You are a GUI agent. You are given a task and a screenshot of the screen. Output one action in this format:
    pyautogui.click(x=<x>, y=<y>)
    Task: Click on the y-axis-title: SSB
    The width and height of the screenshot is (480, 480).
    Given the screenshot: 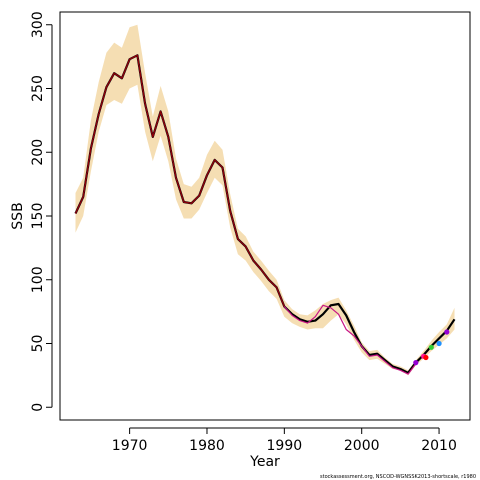 What is the action you would take?
    pyautogui.click(x=18, y=215)
    